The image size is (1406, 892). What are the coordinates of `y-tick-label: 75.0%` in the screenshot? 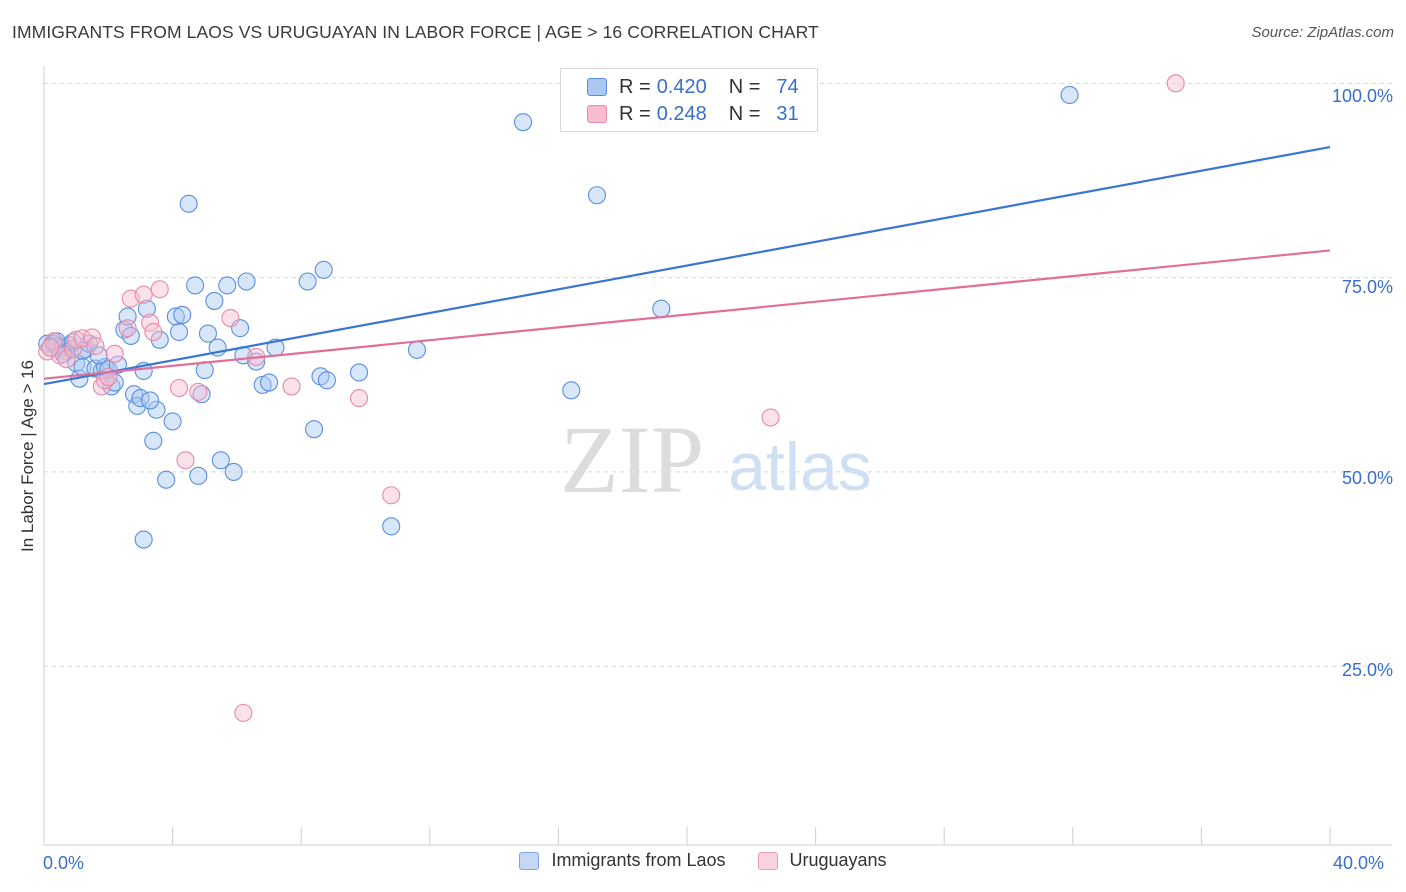 It's located at (1367, 287).